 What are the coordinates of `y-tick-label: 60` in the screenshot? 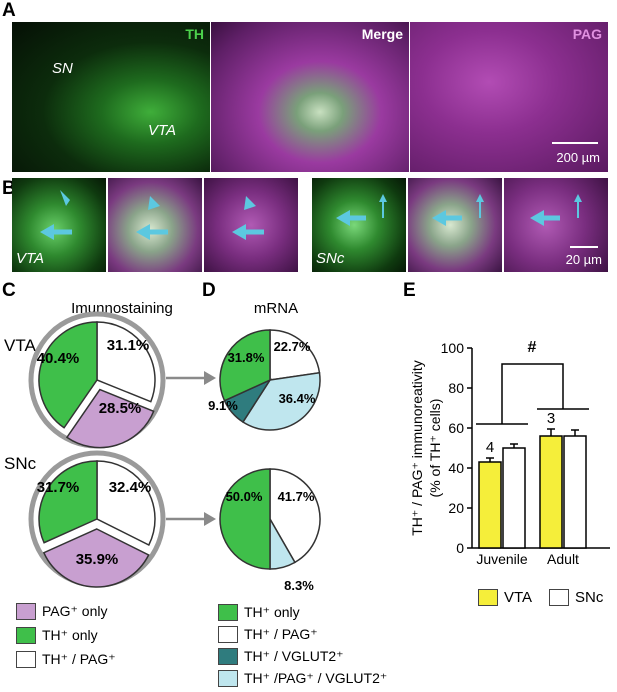 It's located at (456, 428).